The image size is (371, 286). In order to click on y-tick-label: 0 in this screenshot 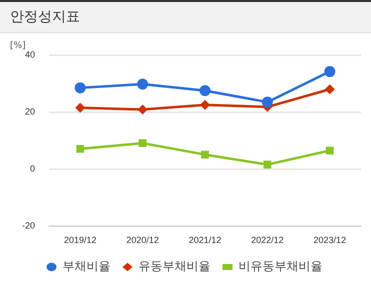, I will do `click(33, 169)`.